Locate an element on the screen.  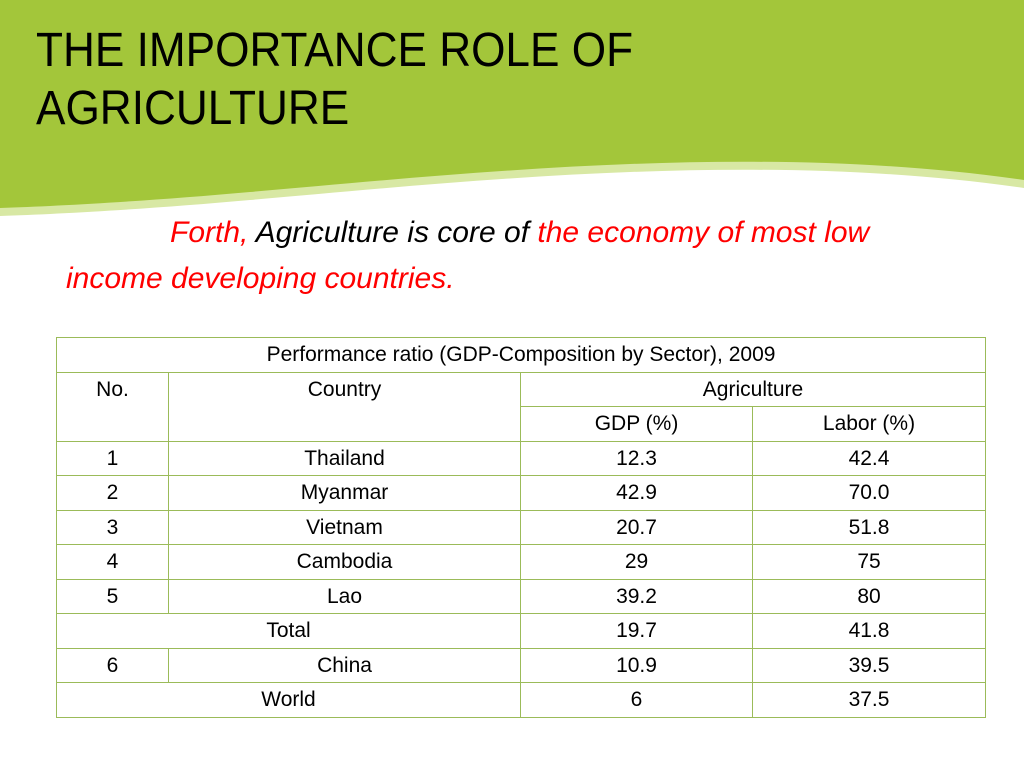
cell-no: 1 is located at coordinates (112, 458).